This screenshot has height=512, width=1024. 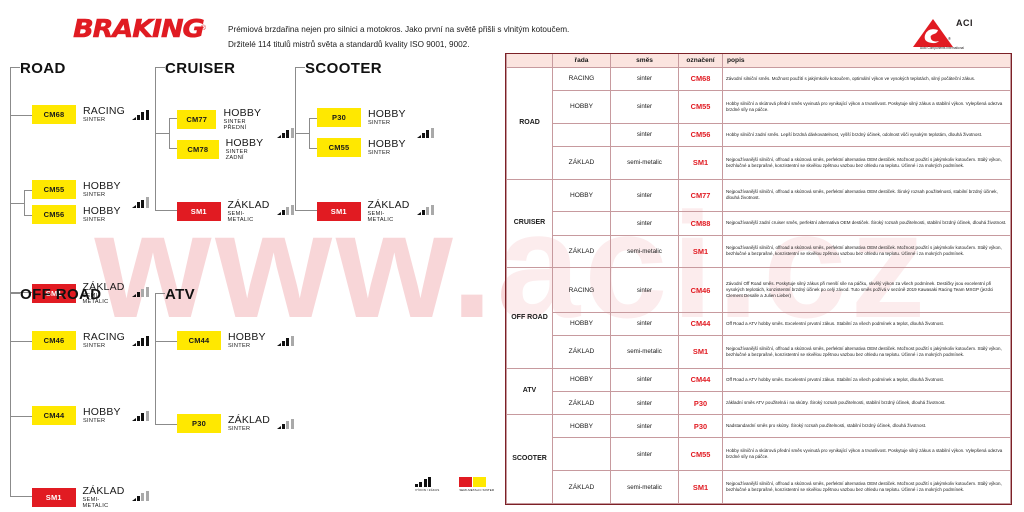 I want to click on table-cell-code: CM77, so click(x=700, y=195).